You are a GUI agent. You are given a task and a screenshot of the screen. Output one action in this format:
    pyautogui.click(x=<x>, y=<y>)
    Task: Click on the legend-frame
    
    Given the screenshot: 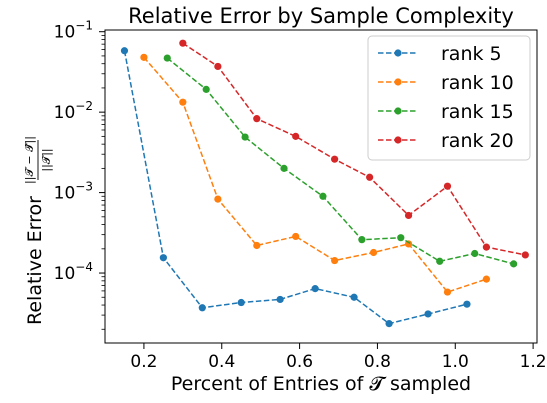 What is the action you would take?
    pyautogui.click(x=449, y=98)
    